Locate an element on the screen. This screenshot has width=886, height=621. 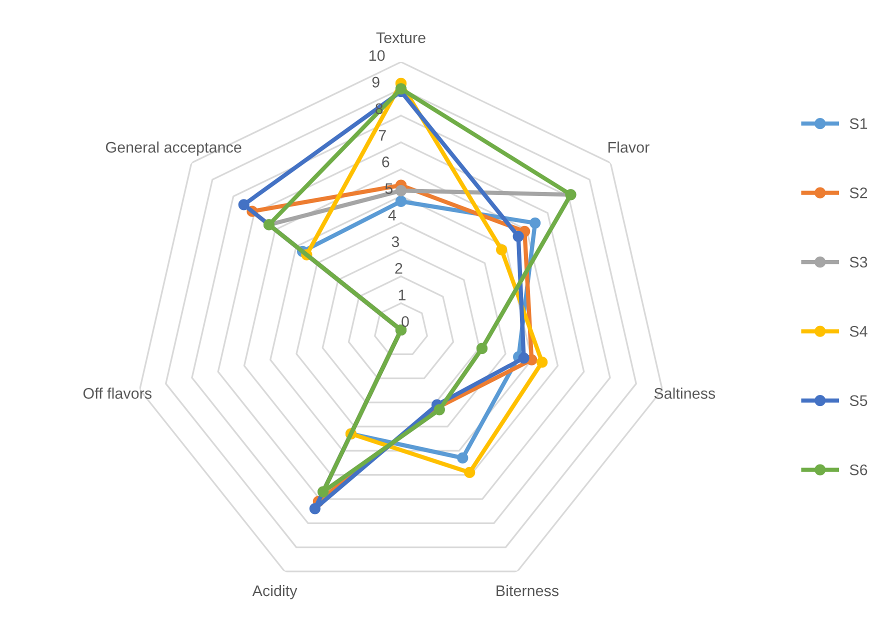
spoke-label: Biterness is located at coordinates (527, 590).